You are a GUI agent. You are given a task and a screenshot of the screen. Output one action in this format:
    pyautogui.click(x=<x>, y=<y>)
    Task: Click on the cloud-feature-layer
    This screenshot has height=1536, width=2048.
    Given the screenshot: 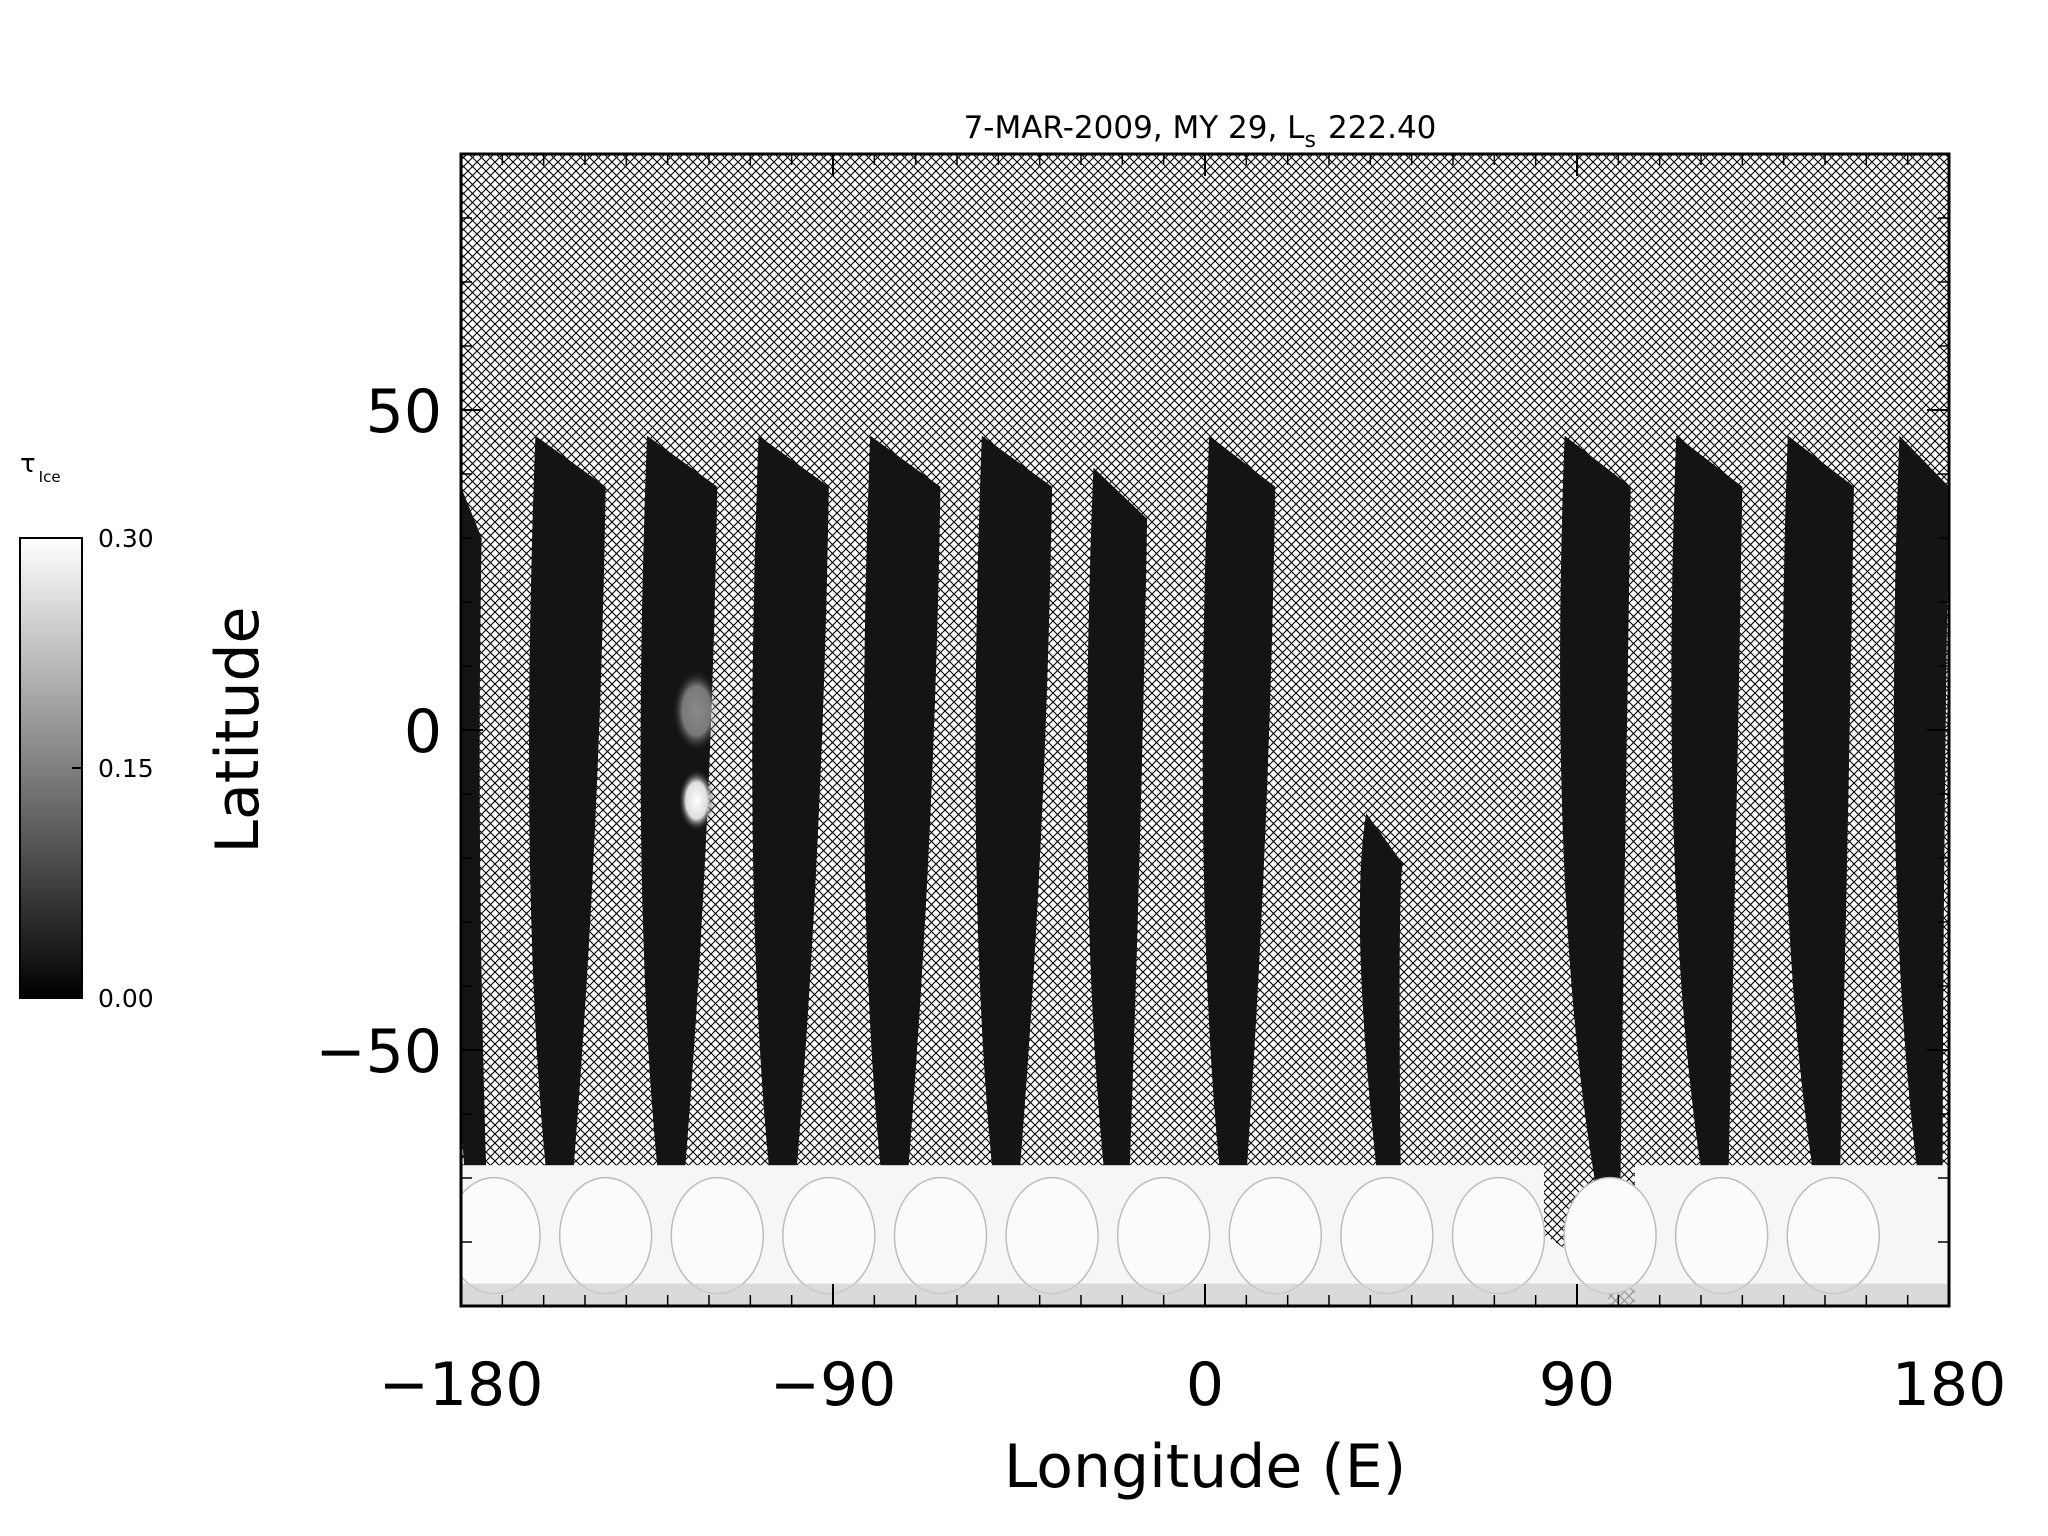 What is the action you would take?
    pyautogui.click(x=696, y=751)
    